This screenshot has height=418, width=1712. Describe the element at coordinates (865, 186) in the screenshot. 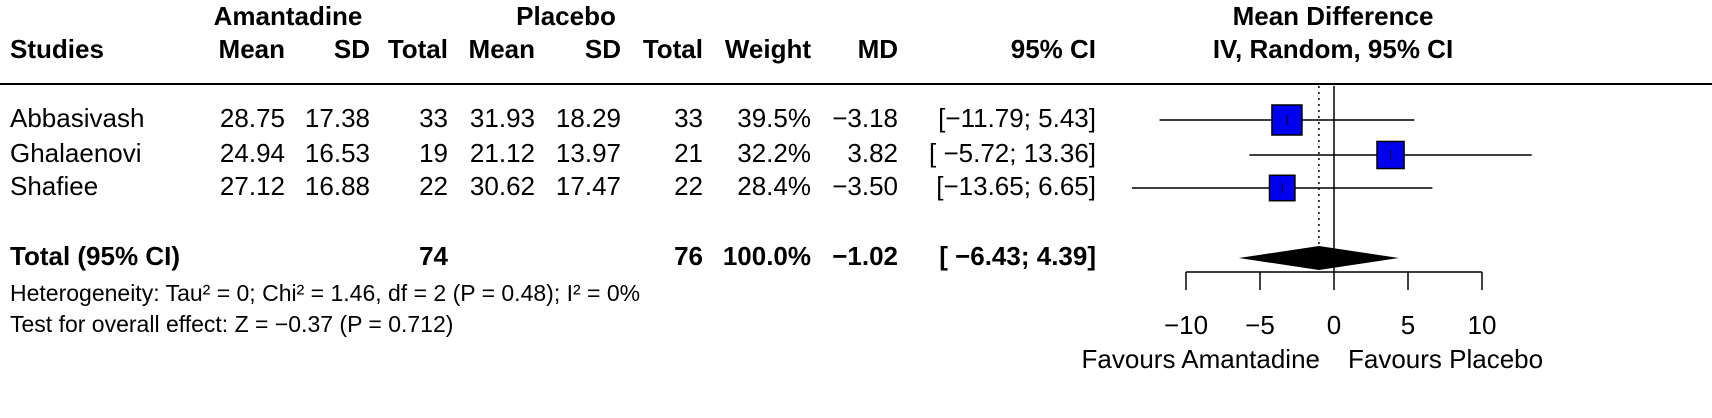

I see `cell: −3.50` at that location.